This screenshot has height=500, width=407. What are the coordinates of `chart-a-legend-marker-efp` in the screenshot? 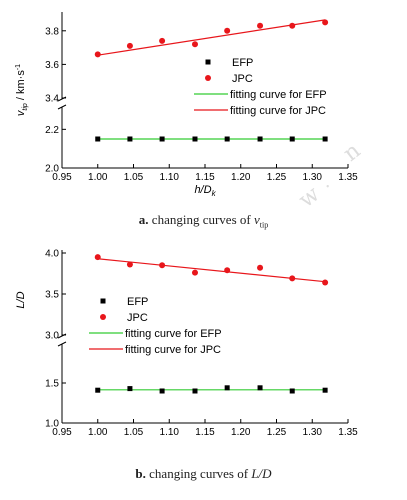 It's located at (208, 62).